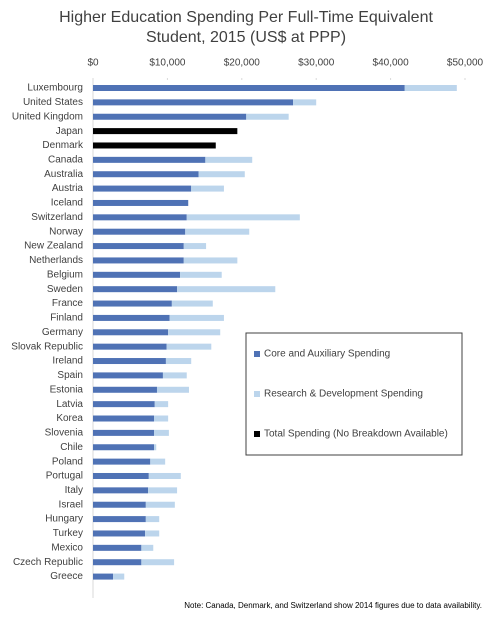  What do you see at coordinates (68, 188) in the screenshot?
I see `y-tick-label: Austria` at bounding box center [68, 188].